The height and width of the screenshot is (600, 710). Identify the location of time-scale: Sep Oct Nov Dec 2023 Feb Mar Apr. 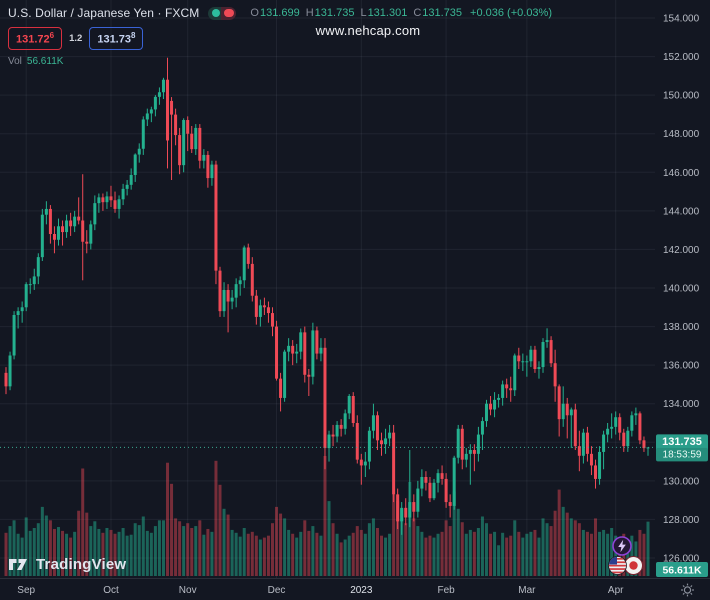
(355, 587).